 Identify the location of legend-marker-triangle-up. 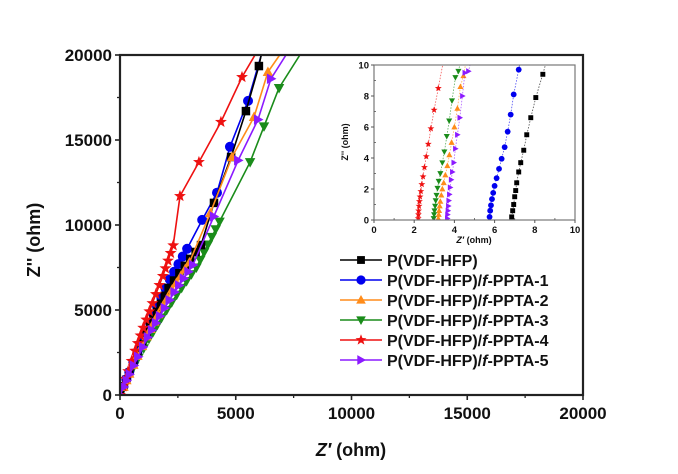
(361, 299).